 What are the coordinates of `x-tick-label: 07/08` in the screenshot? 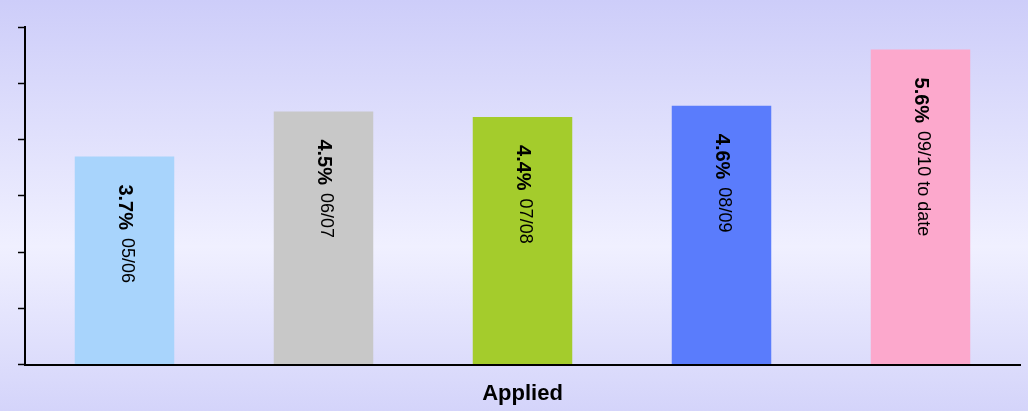 It's located at (525, 221).